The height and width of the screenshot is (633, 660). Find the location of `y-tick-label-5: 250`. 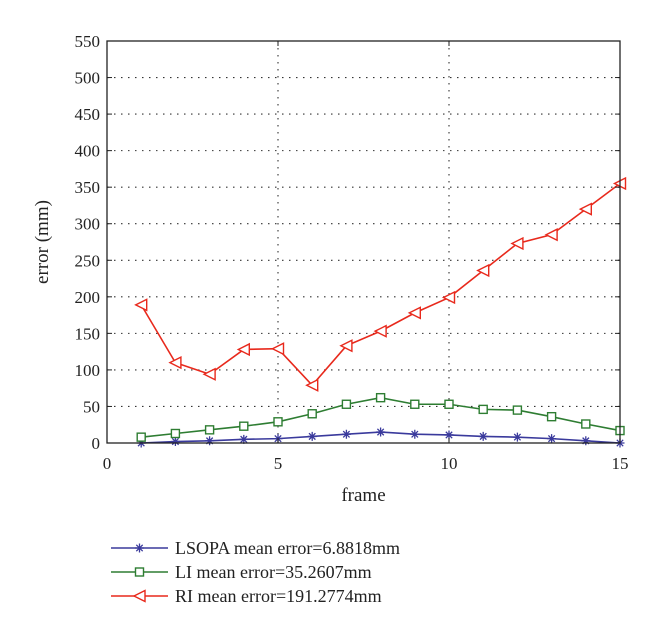

y-tick-label-5: 250 is located at coordinates (88, 260).